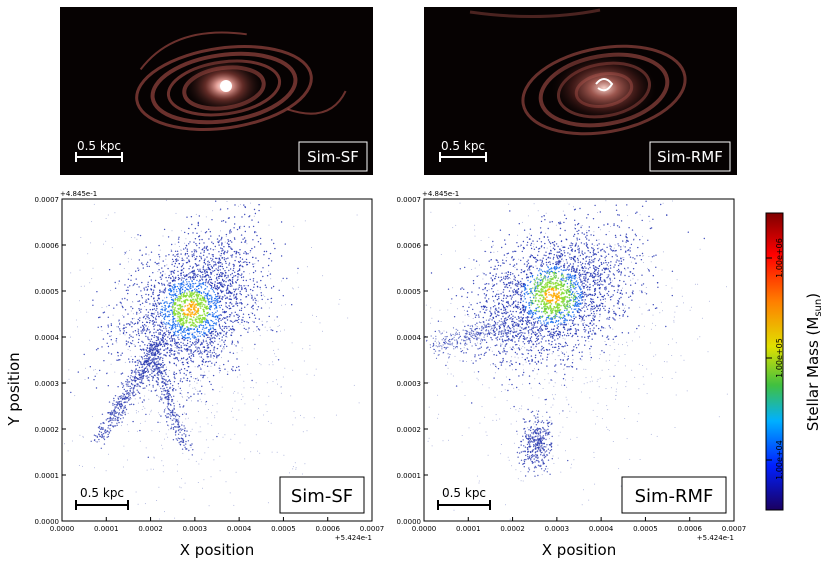 This screenshot has width=830, height=562. I want to click on image-label: Sim-RMF, so click(690, 157).